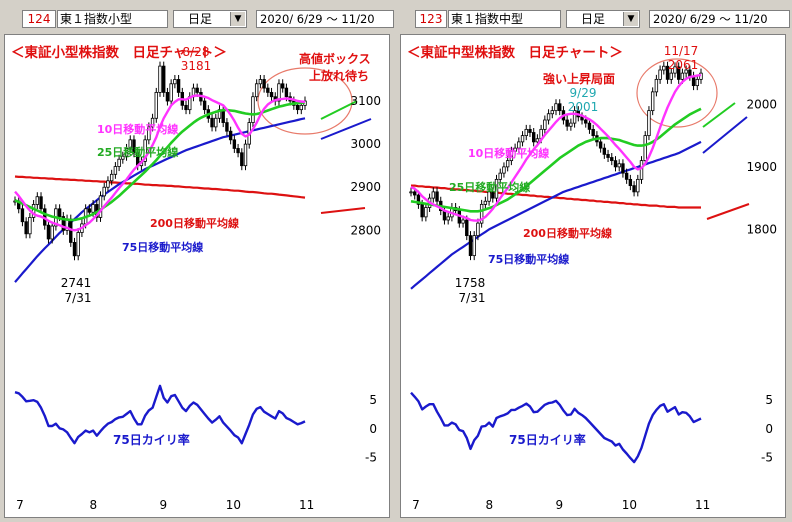 The image size is (792, 522). Describe the element at coordinates (112, 19) in the screenshot. I see `symbol-name-field: 東１指数小型` at that location.